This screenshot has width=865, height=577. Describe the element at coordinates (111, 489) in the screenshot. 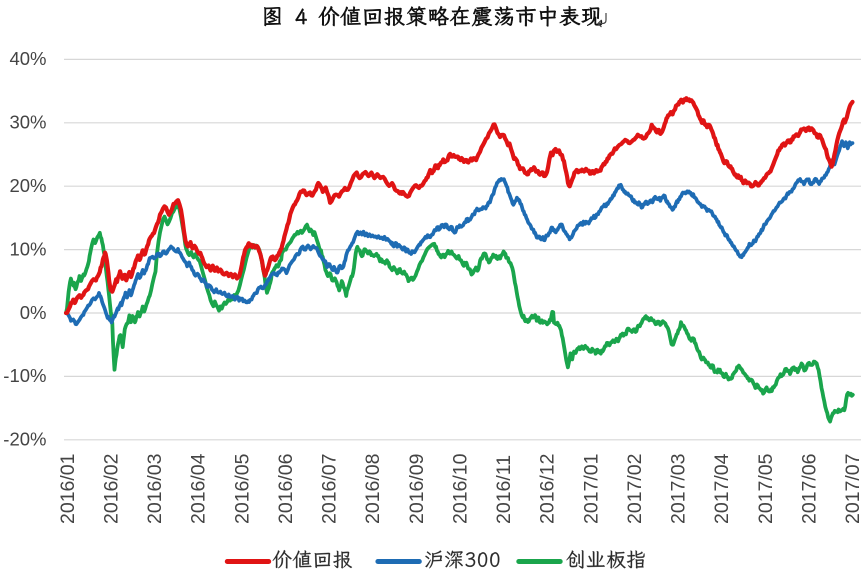

I see `svg-text: 2016/02` at that location.